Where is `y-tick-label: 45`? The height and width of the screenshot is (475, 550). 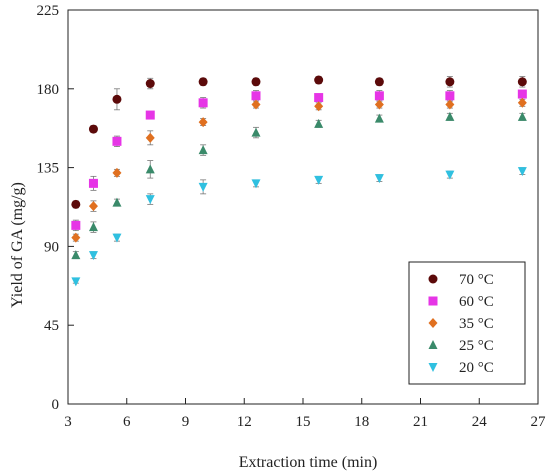 y-tick-label: 45 is located at coordinates (51, 326).